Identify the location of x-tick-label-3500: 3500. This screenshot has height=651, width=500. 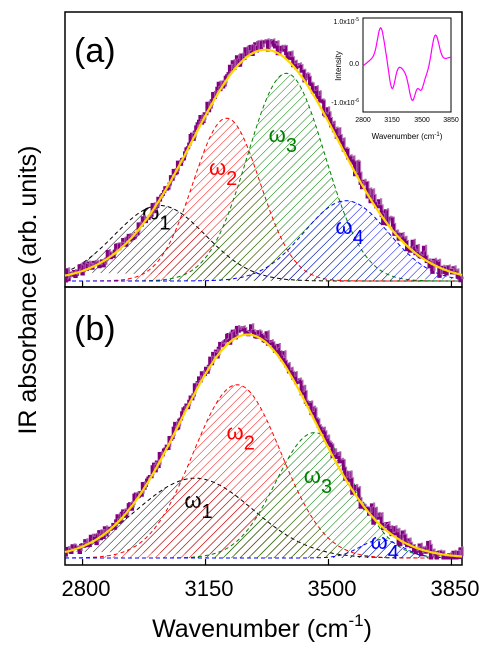
(332, 588).